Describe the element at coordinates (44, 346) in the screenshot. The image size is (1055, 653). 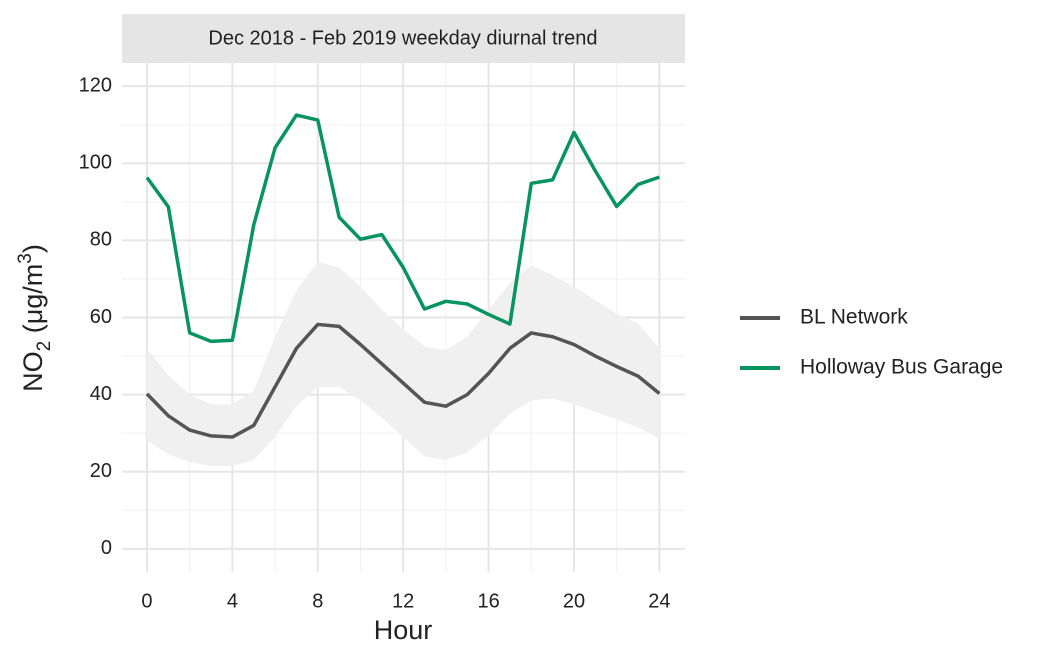
I see `y-label-part: 2` at that location.